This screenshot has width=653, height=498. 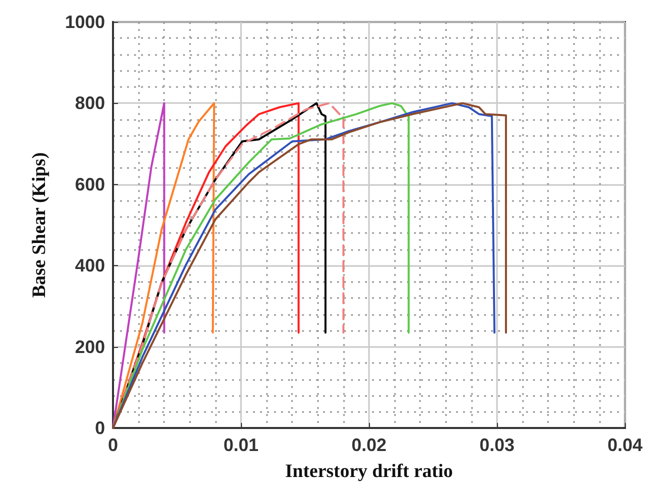 What do you see at coordinates (369, 445) in the screenshot?
I see `x-tick-label: 0.02` at bounding box center [369, 445].